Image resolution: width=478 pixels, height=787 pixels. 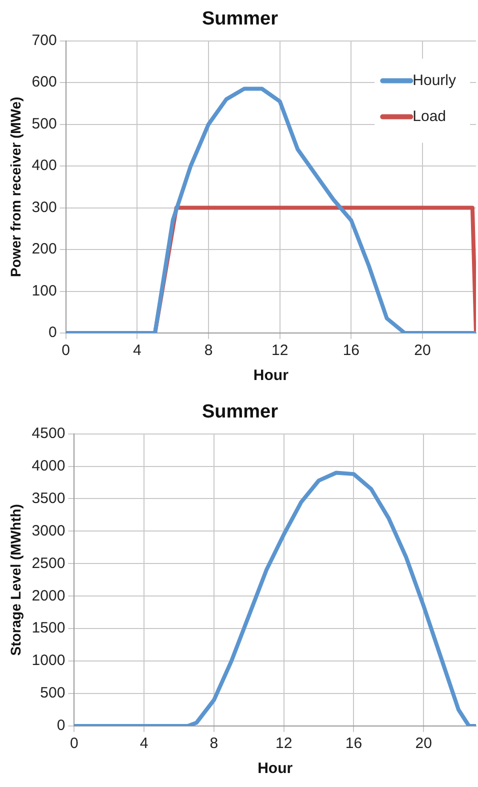 What do you see at coordinates (49, 595) in the screenshot?
I see `y-tick-label: 2000` at bounding box center [49, 595].